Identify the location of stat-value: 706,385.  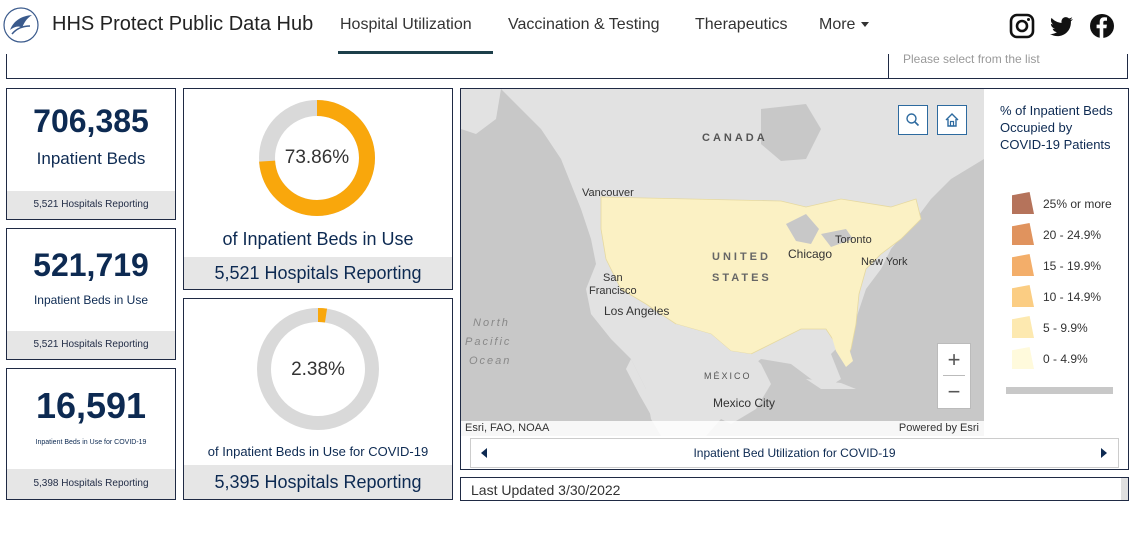
(91, 121).